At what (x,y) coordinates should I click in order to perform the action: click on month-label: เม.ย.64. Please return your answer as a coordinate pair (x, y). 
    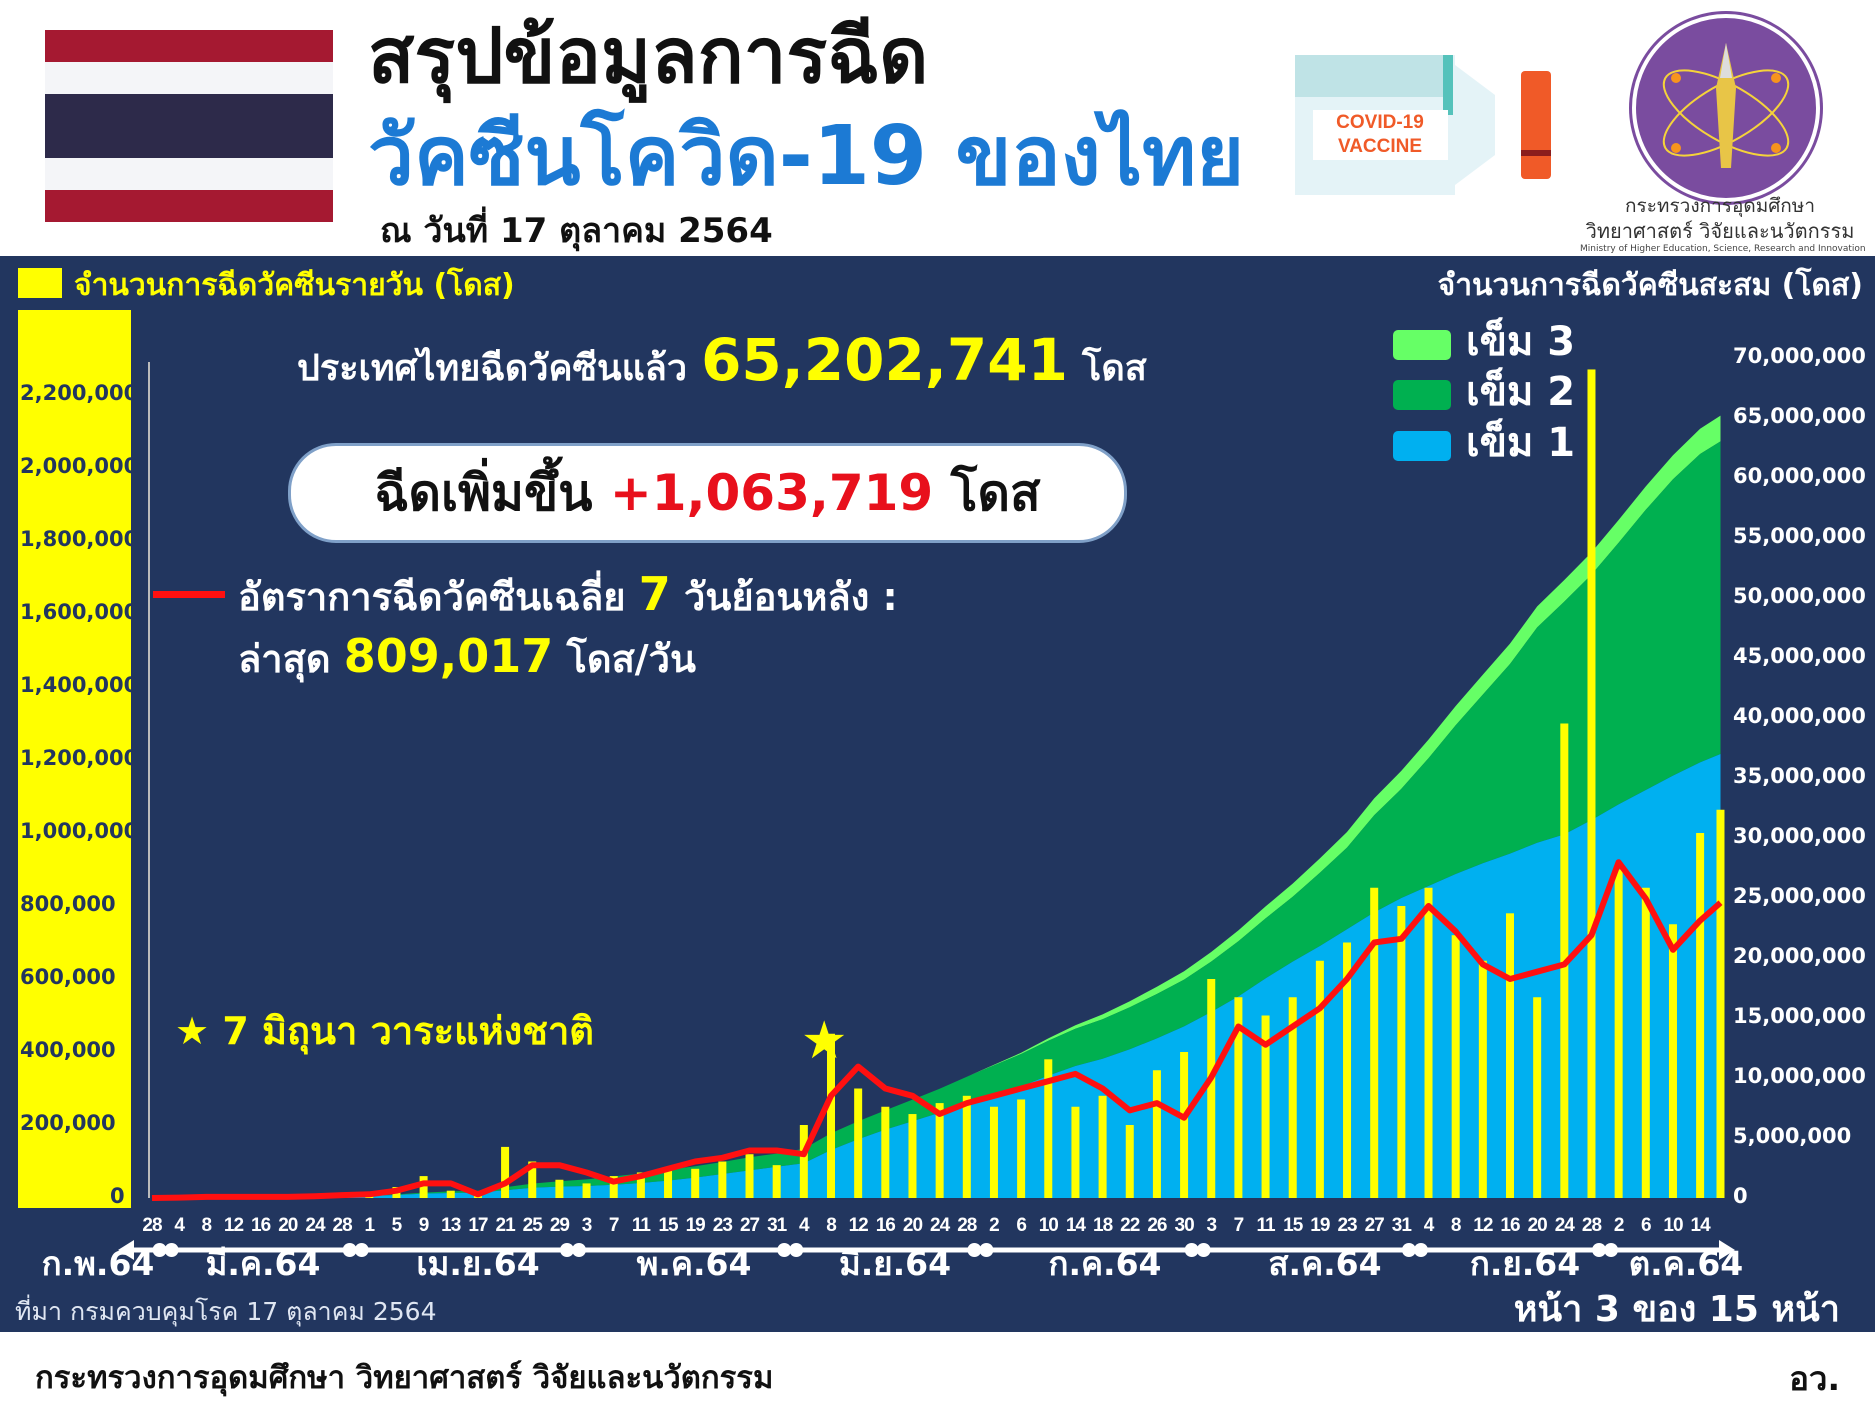
    Looking at the image, I should click on (478, 1263).